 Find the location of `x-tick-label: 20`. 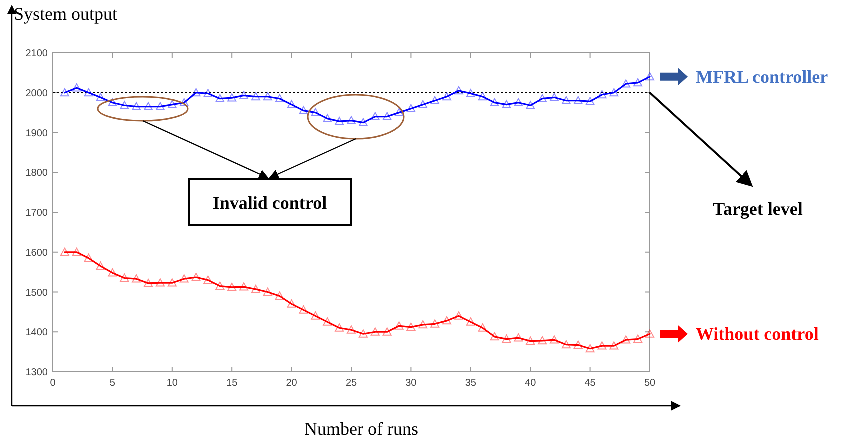

x-tick-label: 20 is located at coordinates (292, 383).